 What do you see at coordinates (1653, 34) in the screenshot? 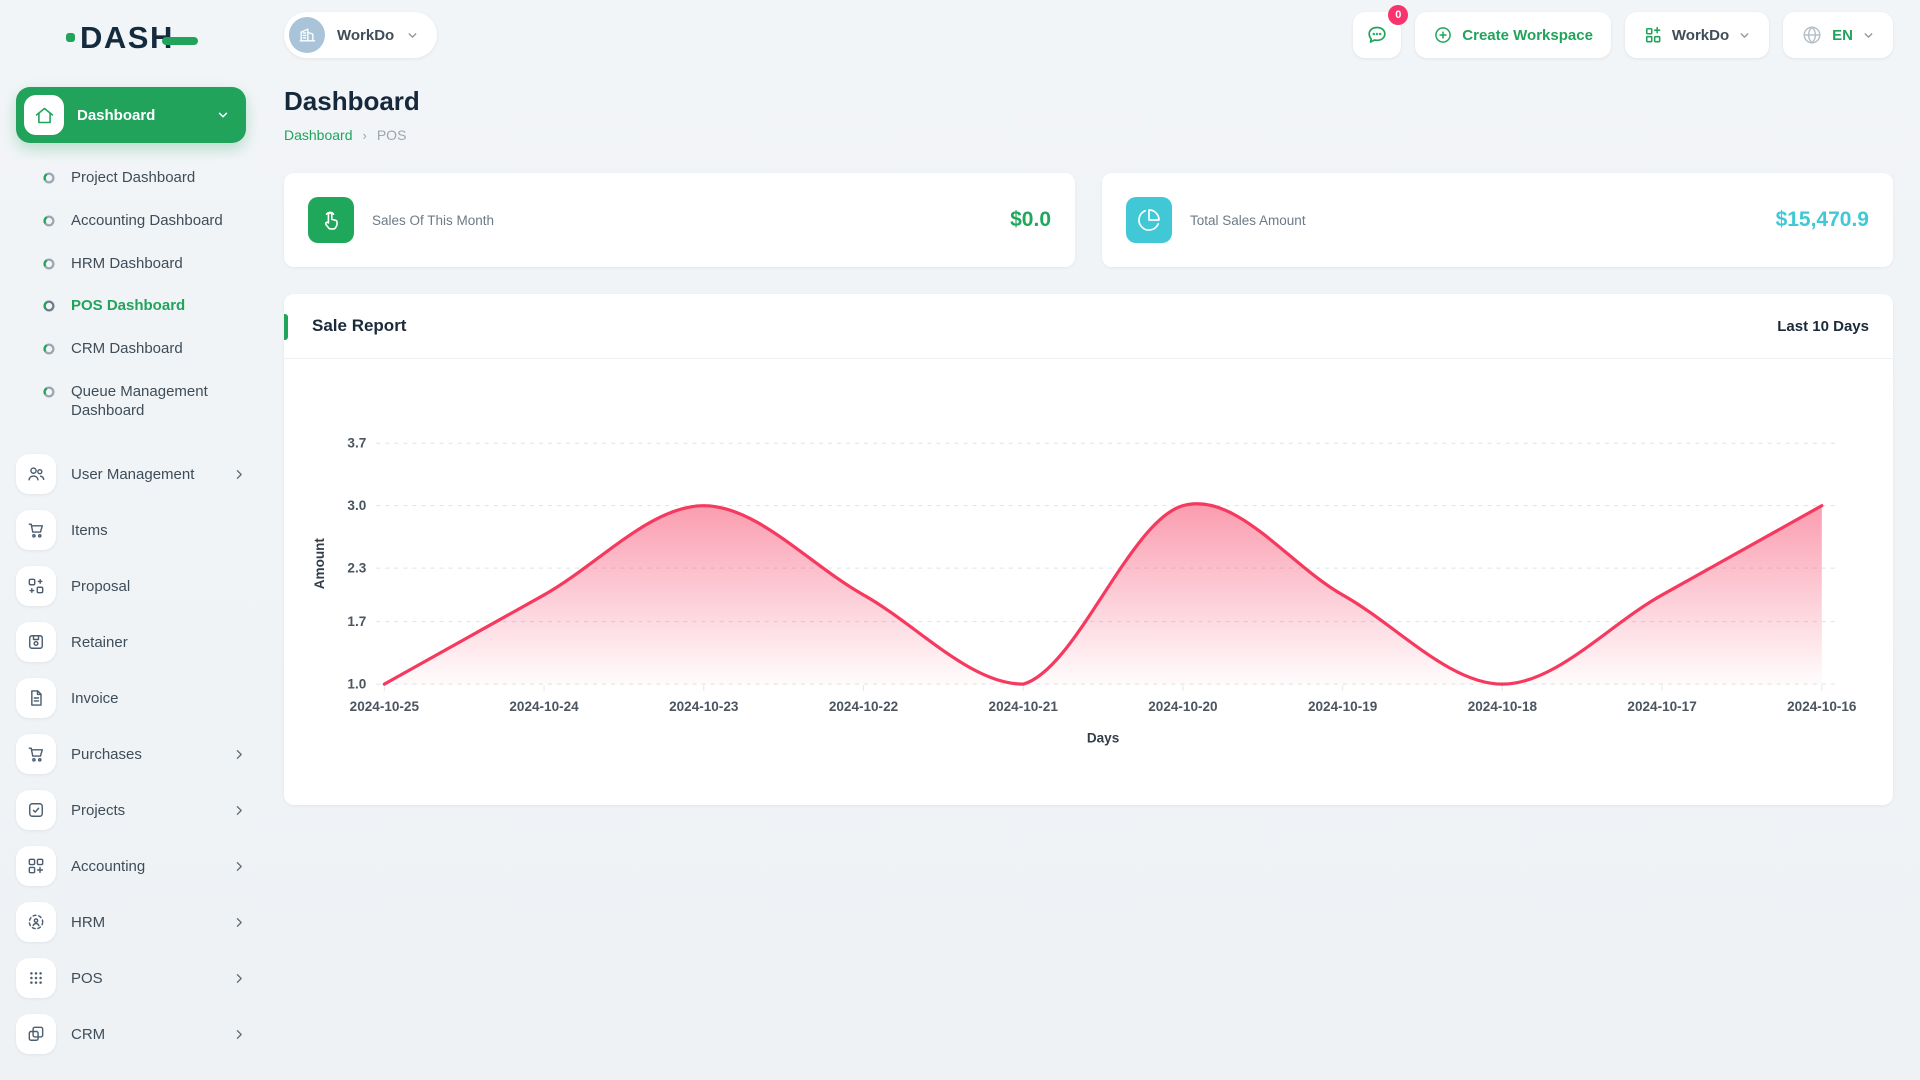
I see `apps-grid-icon` at bounding box center [1653, 34].